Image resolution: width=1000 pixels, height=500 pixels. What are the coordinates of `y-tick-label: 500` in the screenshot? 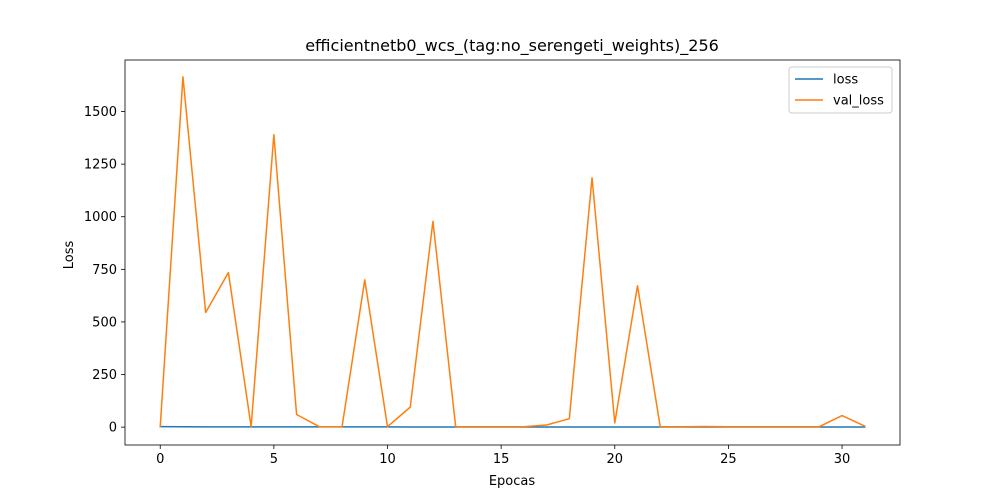 It's located at (104, 322).